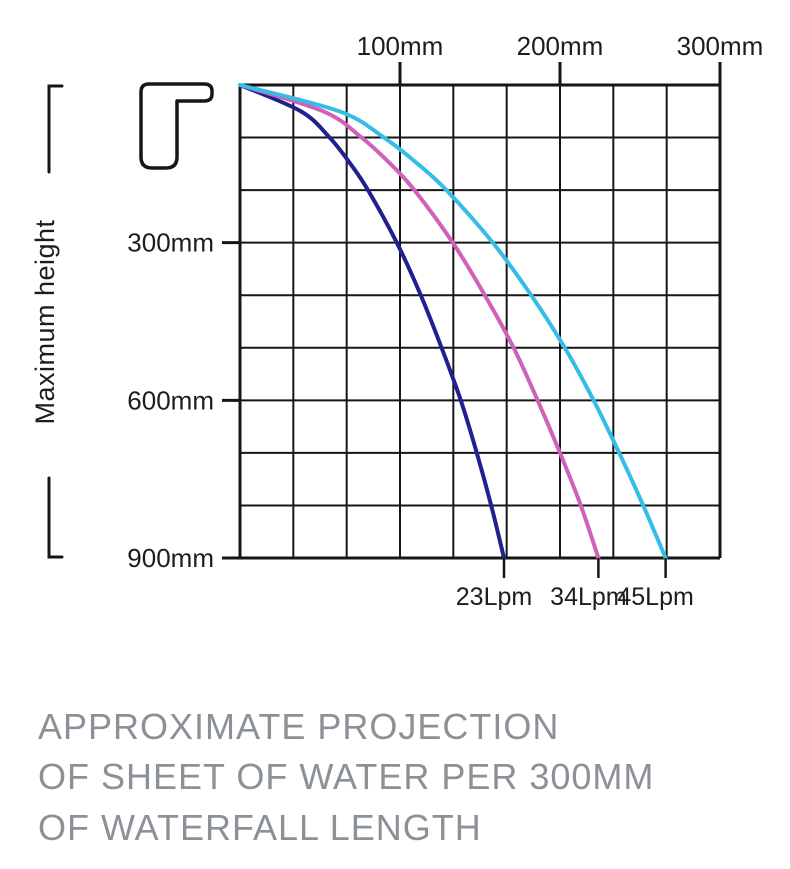 The image size is (790, 869). I want to click on caption-line-3: OF WATERFALL LENGTH, so click(260, 827).